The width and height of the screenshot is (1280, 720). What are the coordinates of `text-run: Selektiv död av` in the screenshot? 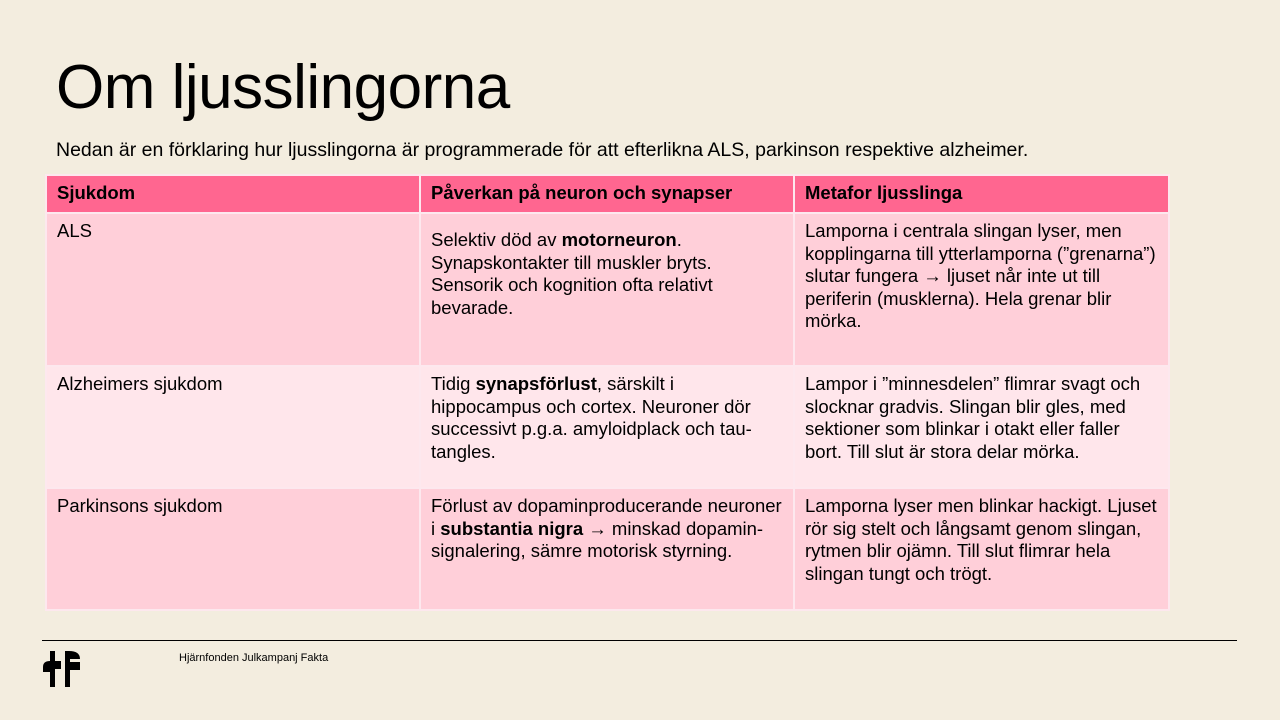 It's located at (496, 239).